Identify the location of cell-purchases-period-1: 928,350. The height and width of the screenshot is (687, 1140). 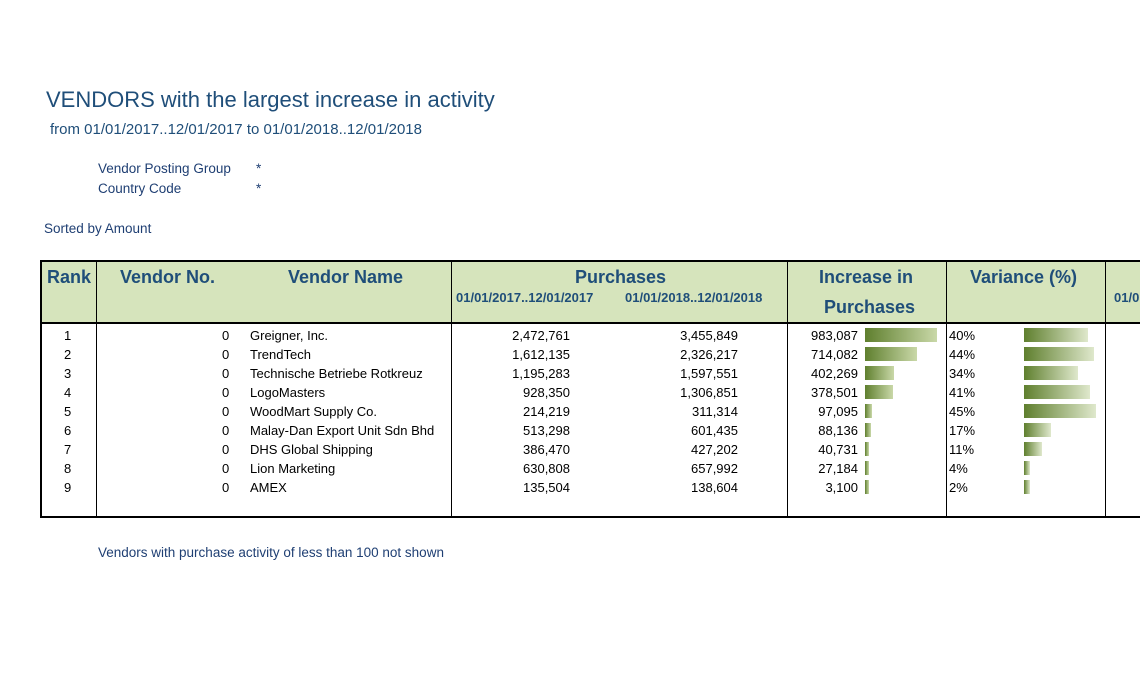
(546, 392).